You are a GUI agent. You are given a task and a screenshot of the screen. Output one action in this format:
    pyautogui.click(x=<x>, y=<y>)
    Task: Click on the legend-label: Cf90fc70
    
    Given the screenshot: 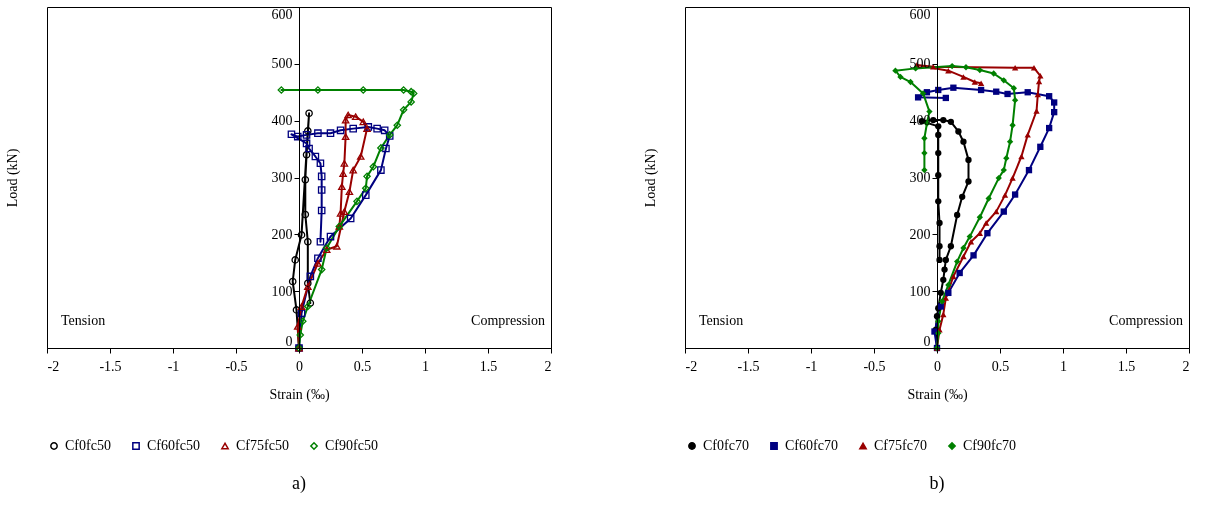 What is the action you would take?
    pyautogui.click(x=989, y=445)
    